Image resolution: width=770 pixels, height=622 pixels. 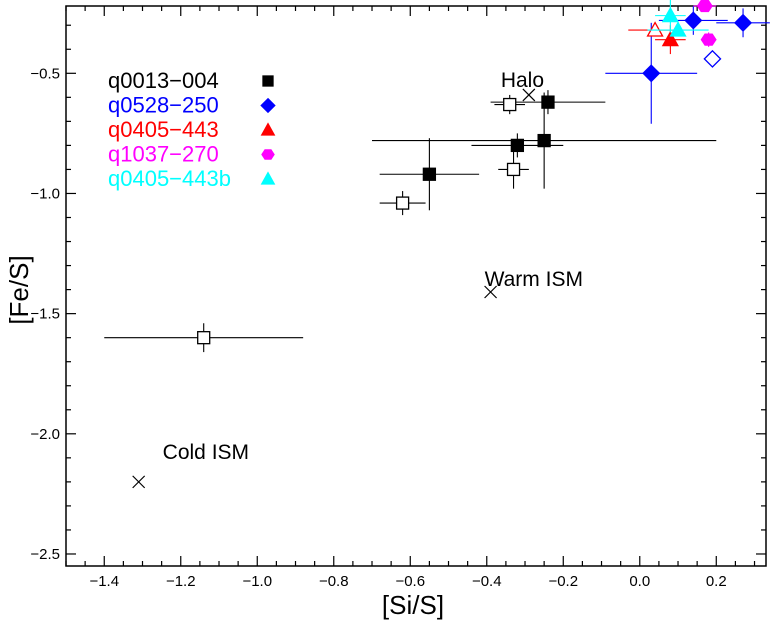 What do you see at coordinates (257, 581) in the screenshot?
I see `x-tick-label: −1.0` at bounding box center [257, 581].